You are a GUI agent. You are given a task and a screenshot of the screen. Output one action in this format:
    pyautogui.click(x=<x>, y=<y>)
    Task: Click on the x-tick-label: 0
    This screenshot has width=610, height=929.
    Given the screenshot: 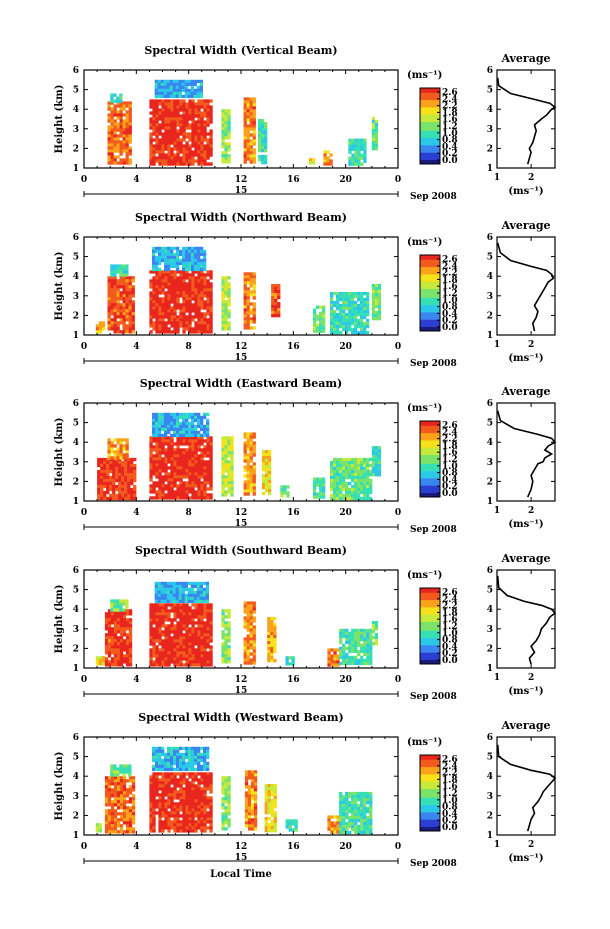 What is the action you would take?
    pyautogui.click(x=398, y=347)
    